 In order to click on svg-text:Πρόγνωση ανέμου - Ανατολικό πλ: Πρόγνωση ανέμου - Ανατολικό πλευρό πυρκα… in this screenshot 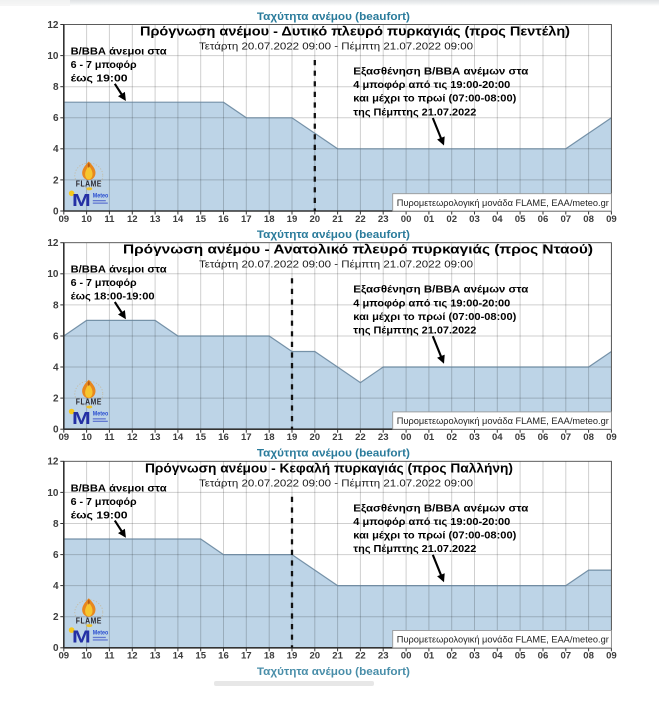, I will do `click(358, 249)`.